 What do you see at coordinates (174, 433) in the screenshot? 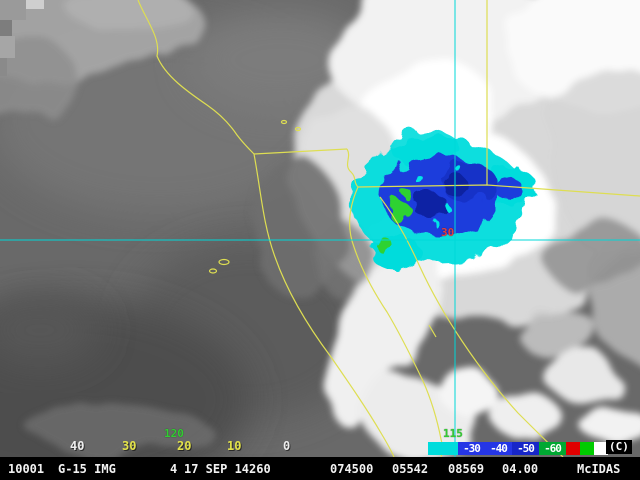
I see `longitude-label-120: 120` at bounding box center [174, 433].